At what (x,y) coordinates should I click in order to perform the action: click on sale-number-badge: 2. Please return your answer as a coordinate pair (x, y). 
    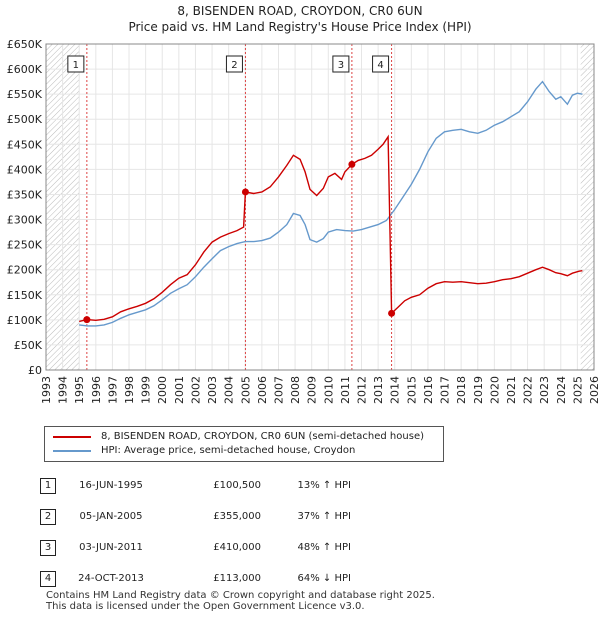
    Looking at the image, I should click on (48, 516).